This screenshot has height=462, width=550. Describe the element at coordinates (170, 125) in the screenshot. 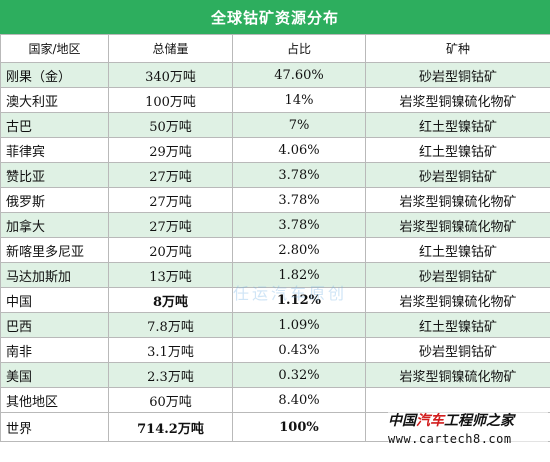

I see `reserve-cell: 50万吨` at that location.